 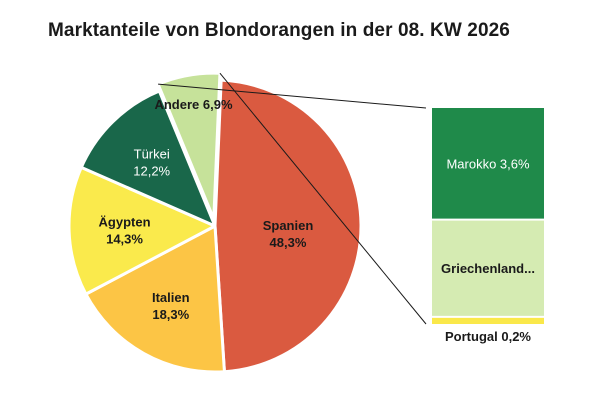 I want to click on breakdown-segment-griechenland, so click(x=488, y=268).